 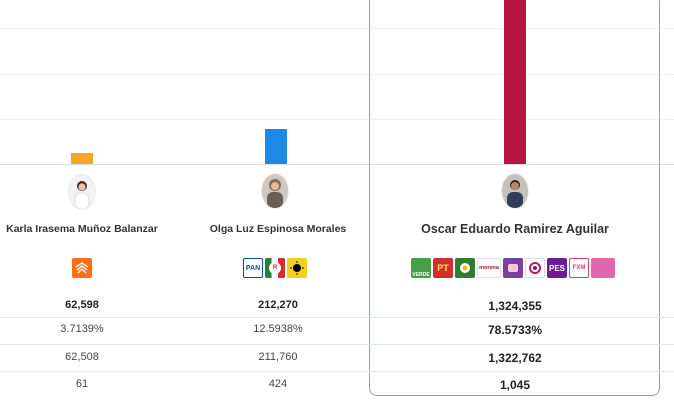 I want to click on movimiento-ciudadano-icon, so click(x=82, y=268).